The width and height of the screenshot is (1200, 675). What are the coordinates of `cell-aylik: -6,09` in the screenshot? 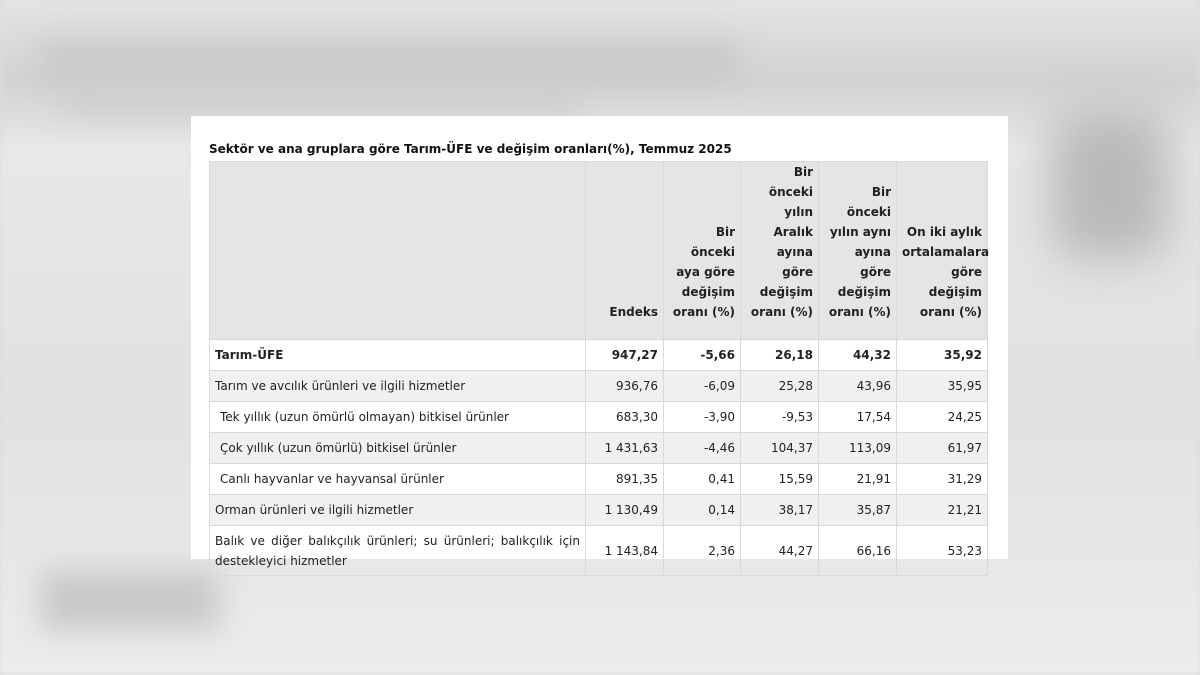 It's located at (702, 386).